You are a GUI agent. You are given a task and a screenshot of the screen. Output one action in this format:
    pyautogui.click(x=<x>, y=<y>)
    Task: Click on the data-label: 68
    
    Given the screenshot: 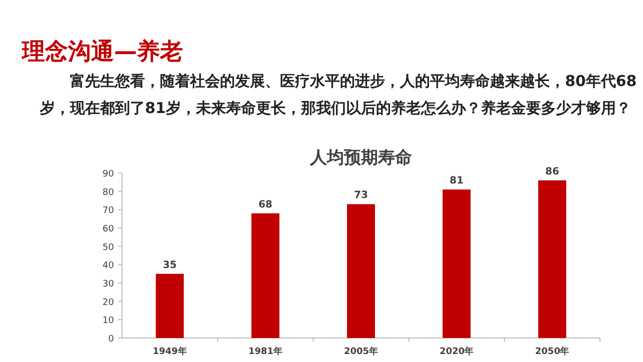 What is the action you would take?
    pyautogui.click(x=265, y=204)
    